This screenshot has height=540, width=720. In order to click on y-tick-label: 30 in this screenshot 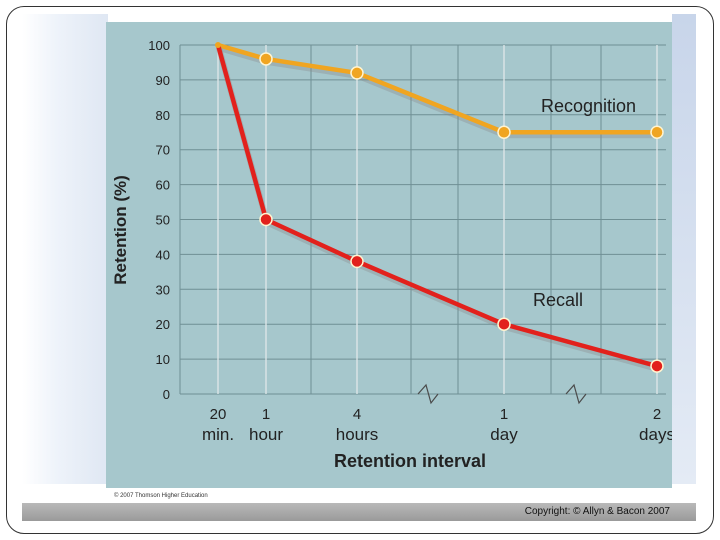, I will do `click(163, 289)`.